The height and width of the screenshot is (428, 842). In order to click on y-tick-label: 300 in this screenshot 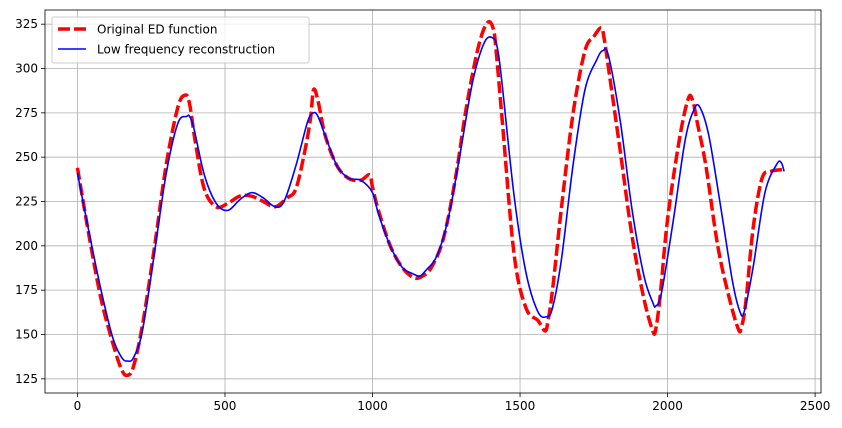, I will do `click(26, 69)`.